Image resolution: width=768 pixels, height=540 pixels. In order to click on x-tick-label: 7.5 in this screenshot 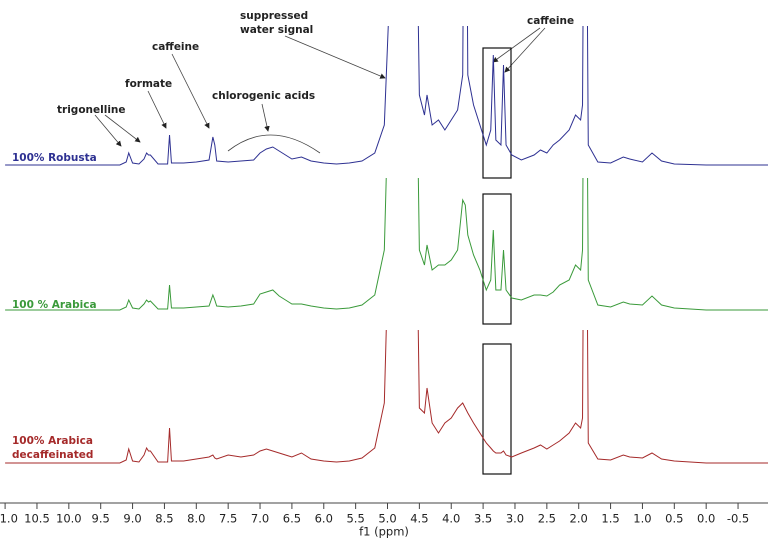, I will do `click(228, 519)`.